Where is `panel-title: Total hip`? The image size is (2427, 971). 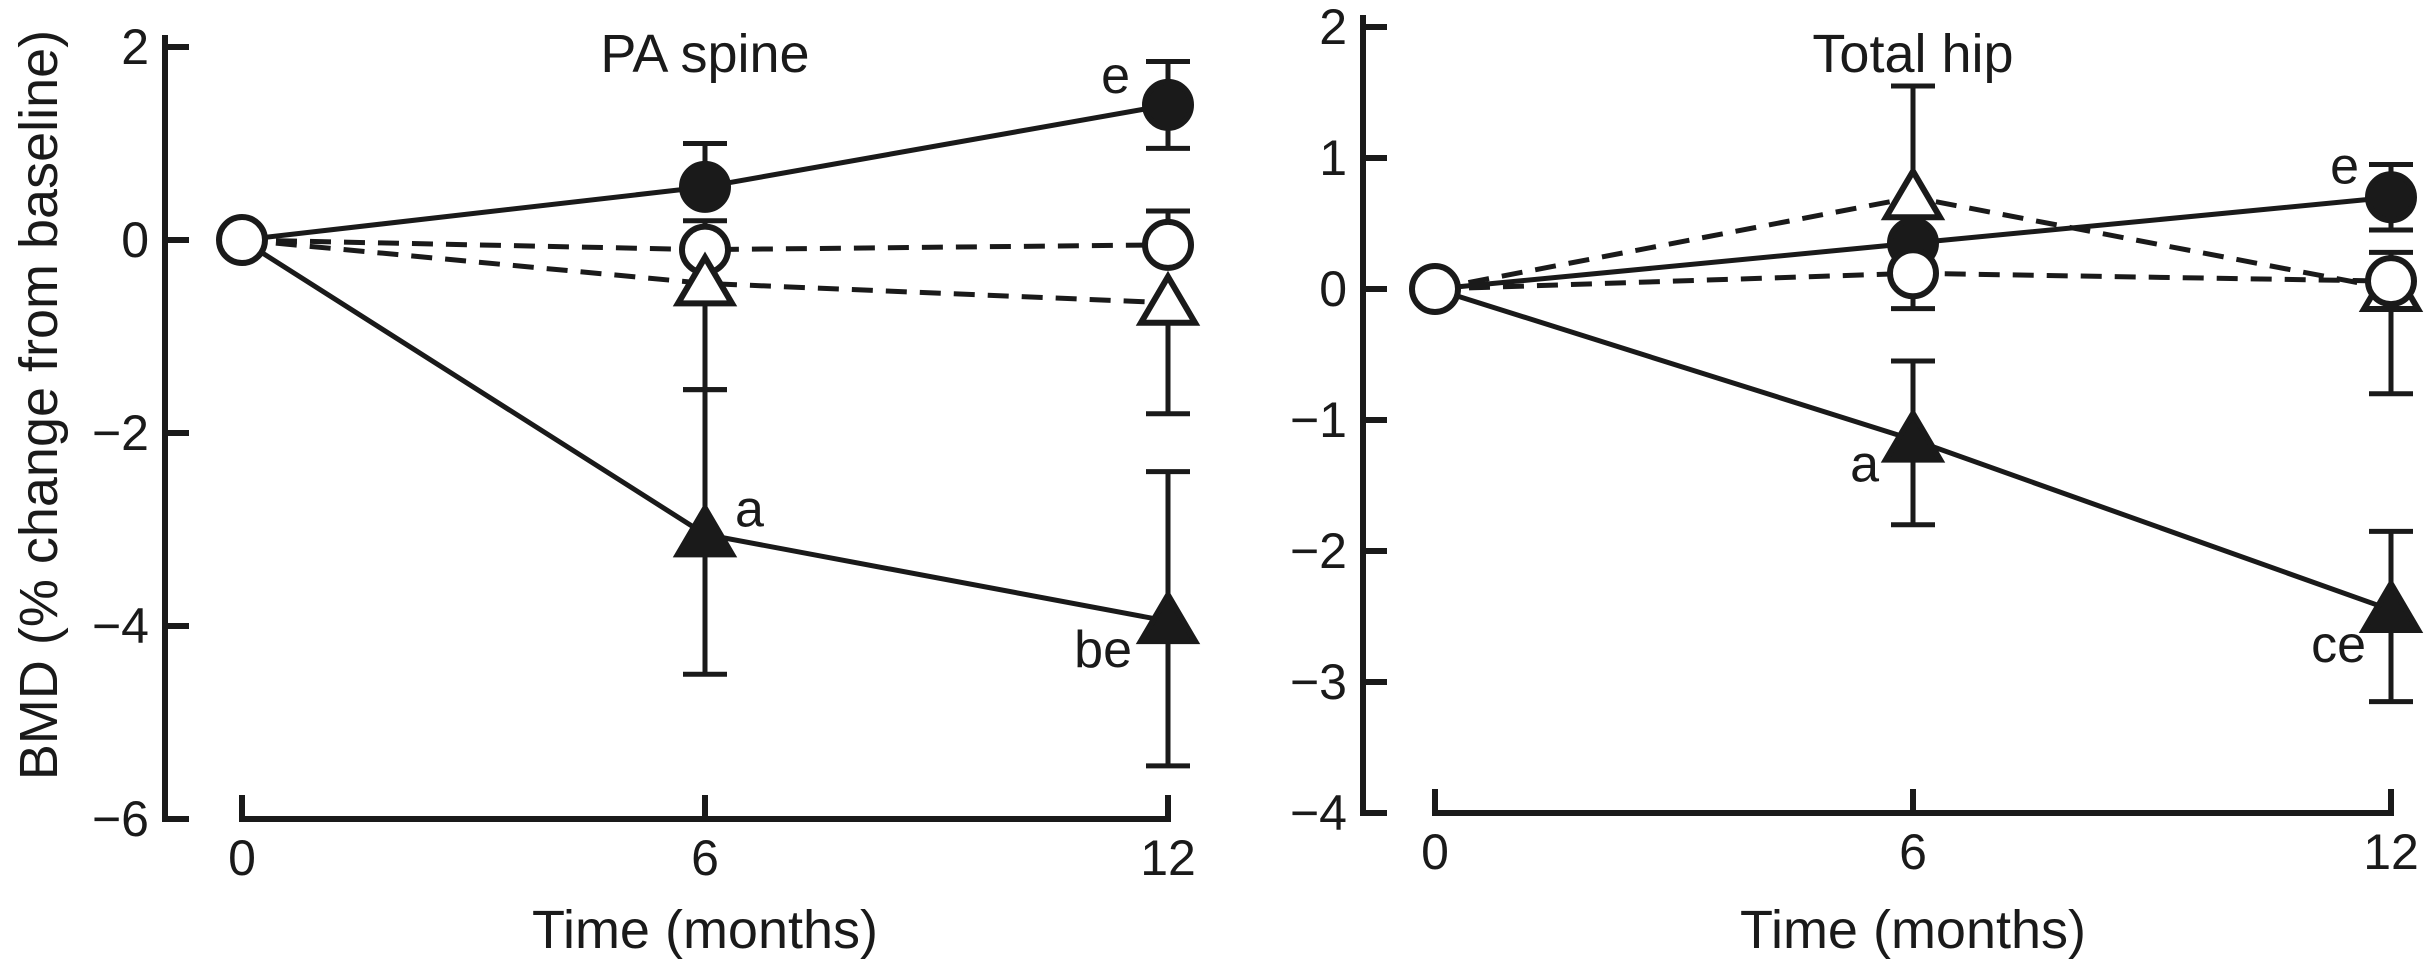
panel-title: Total hip is located at coordinates (1912, 54).